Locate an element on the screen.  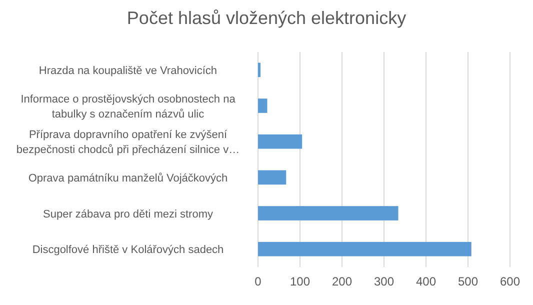
y-tick-label: Oprava památníku manželů Vojáčkových is located at coordinates (128, 178).